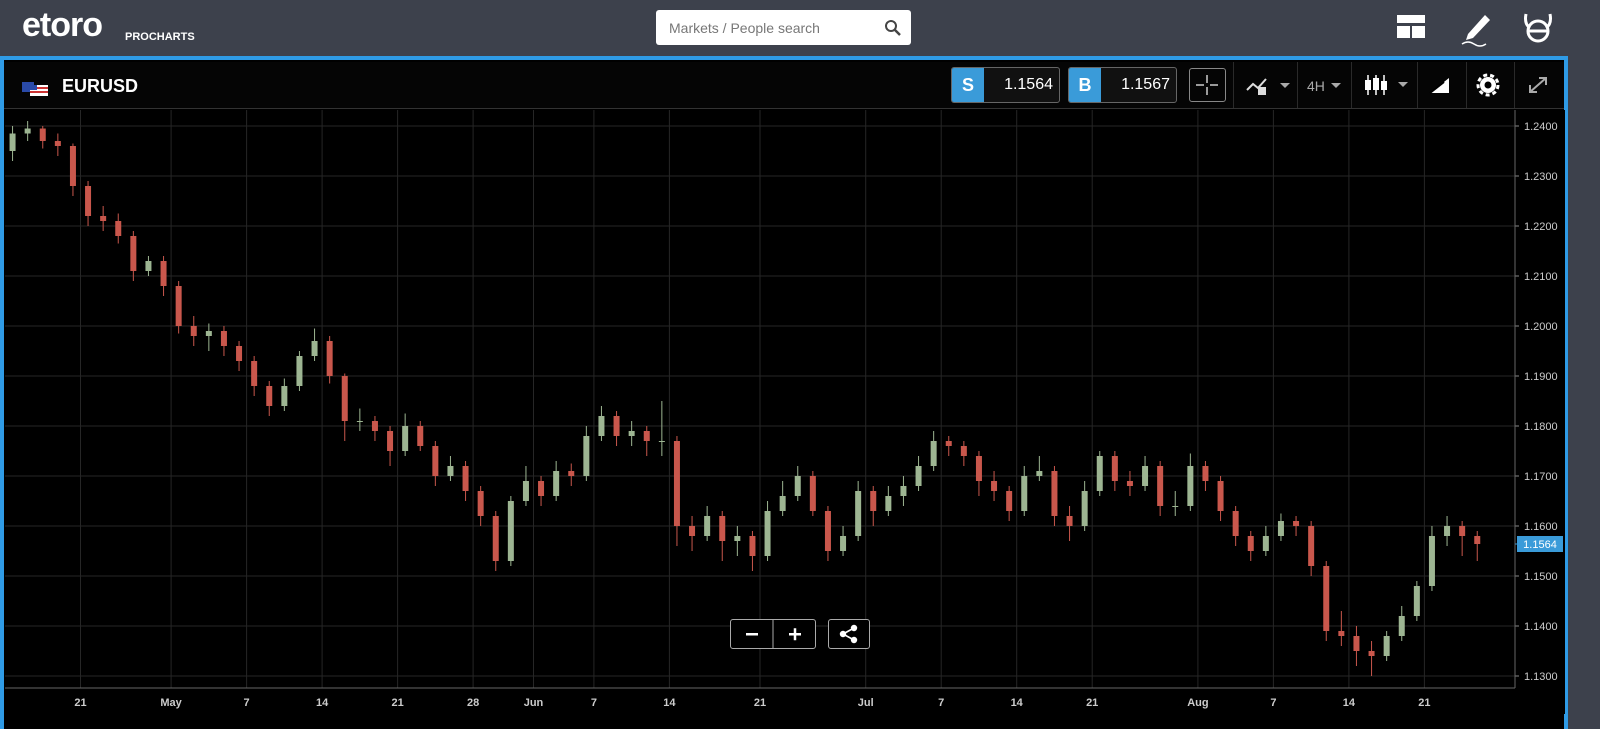 The height and width of the screenshot is (729, 1600). Describe the element at coordinates (1538, 85) in the screenshot. I see `fullscreen-button` at that location.